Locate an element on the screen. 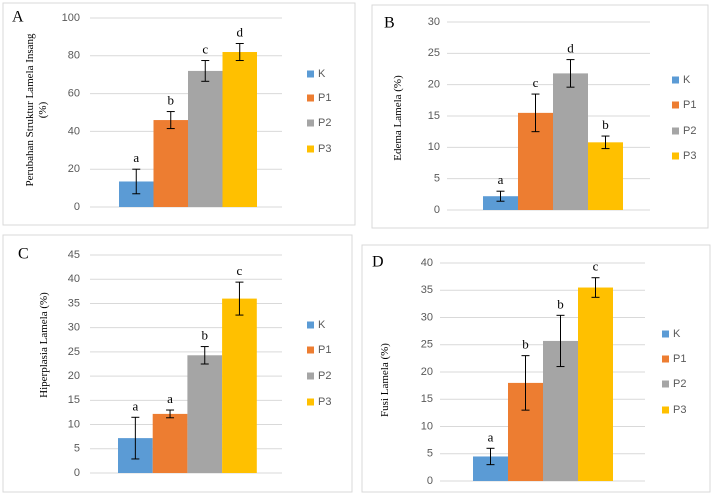  y-axis-label-line: Fusi Lamela (%) is located at coordinates (385, 380).